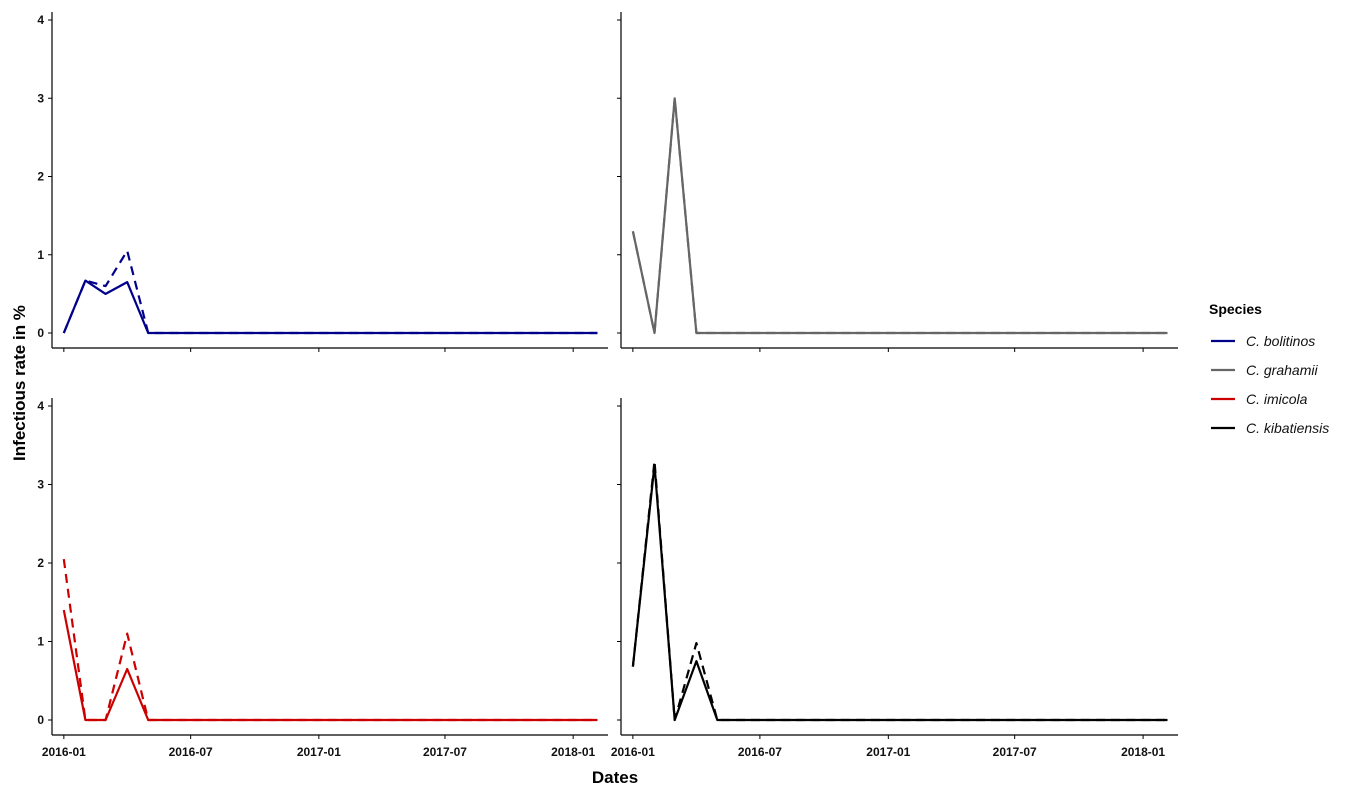 The width and height of the screenshot is (1369, 791). Describe the element at coordinates (1287, 428) in the screenshot. I see `legend-label: C. kibatiensis` at that location.